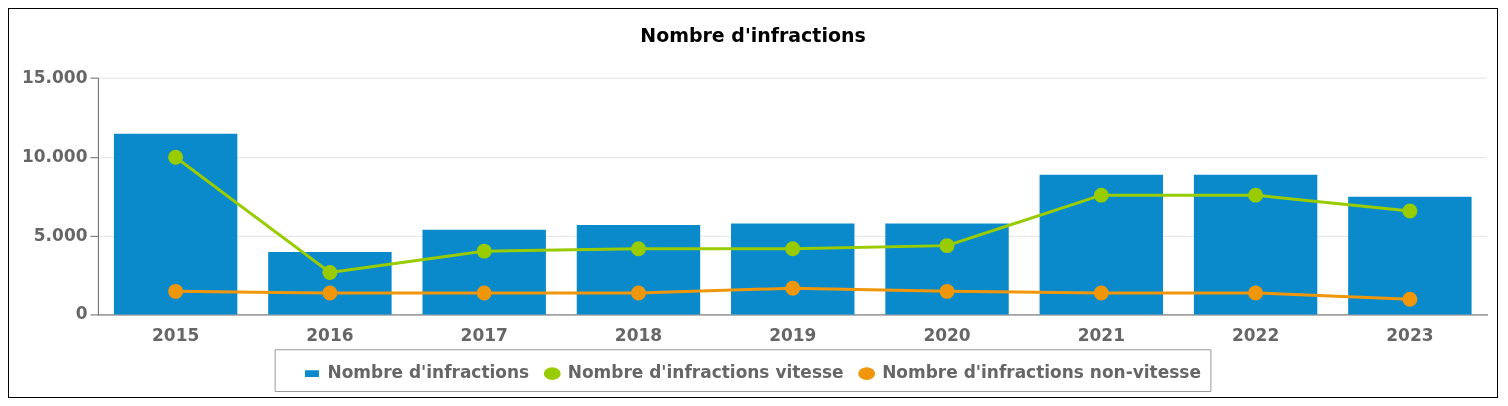 The width and height of the screenshot is (1508, 406). Describe the element at coordinates (638, 334) in the screenshot. I see `x-tick-label: 2018` at that location.